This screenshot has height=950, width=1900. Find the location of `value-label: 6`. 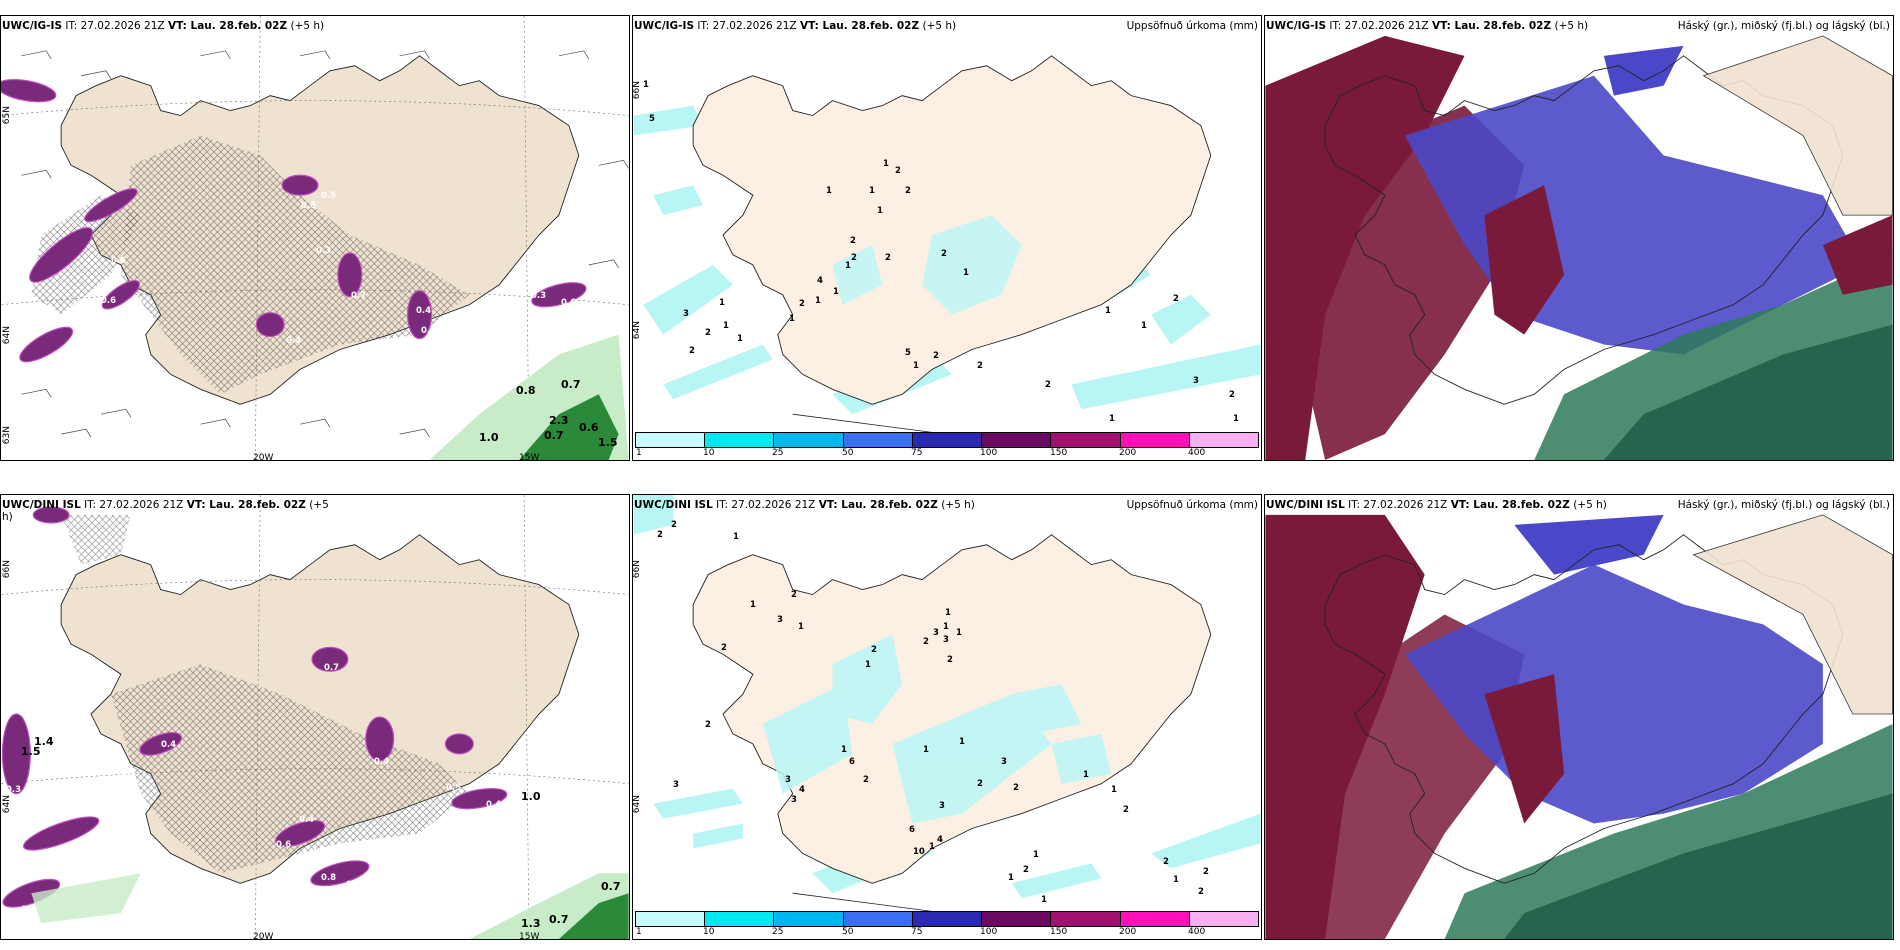

value-label: 6 is located at coordinates (852, 762).